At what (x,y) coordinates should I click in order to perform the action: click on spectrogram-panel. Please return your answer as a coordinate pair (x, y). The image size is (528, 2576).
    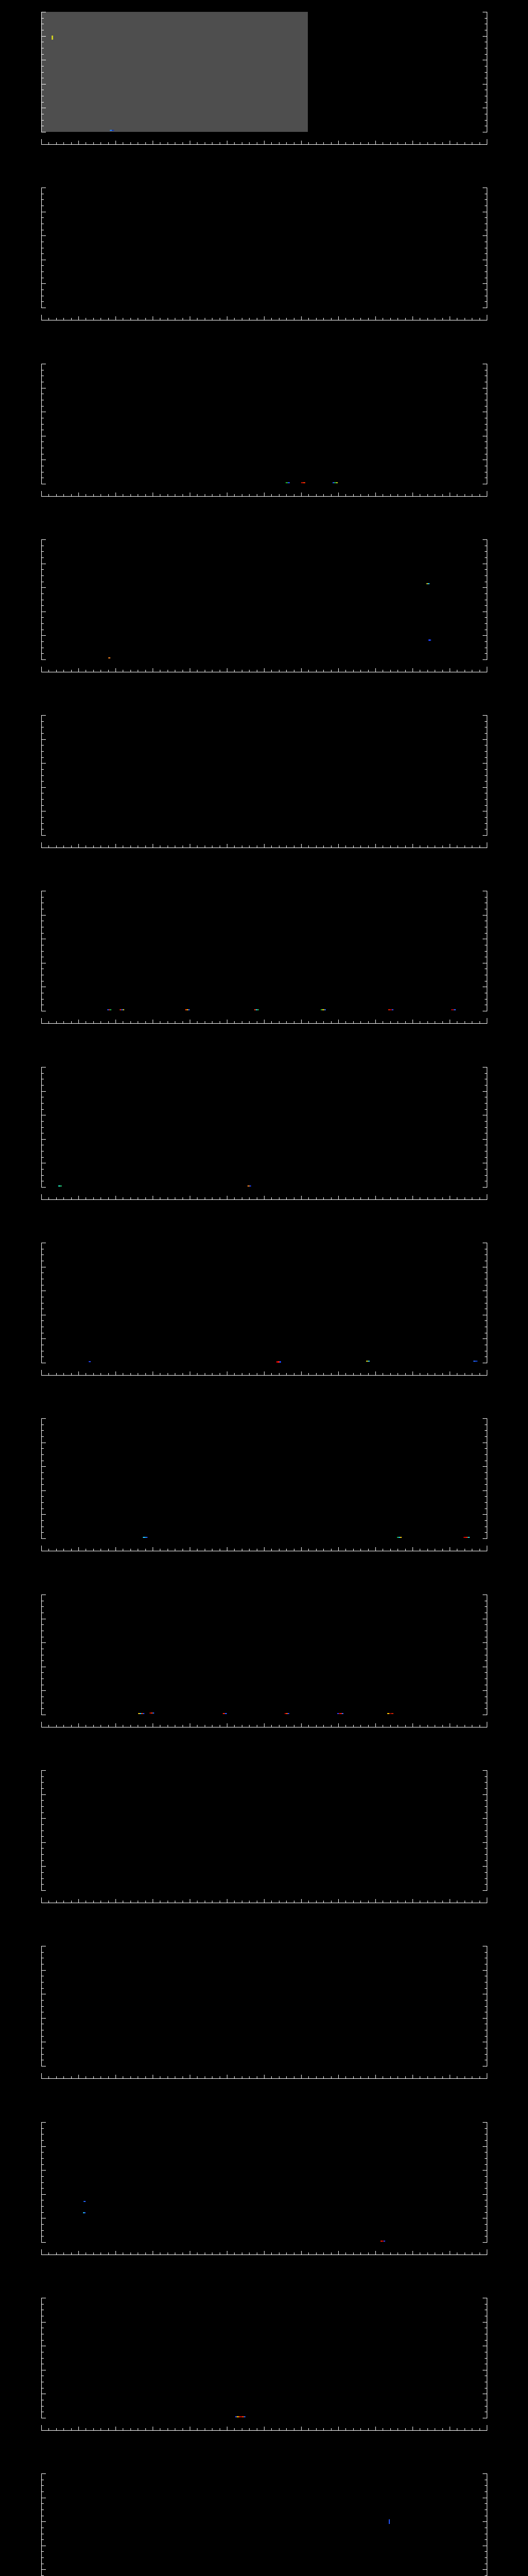
    Looking at the image, I should click on (264, 2198).